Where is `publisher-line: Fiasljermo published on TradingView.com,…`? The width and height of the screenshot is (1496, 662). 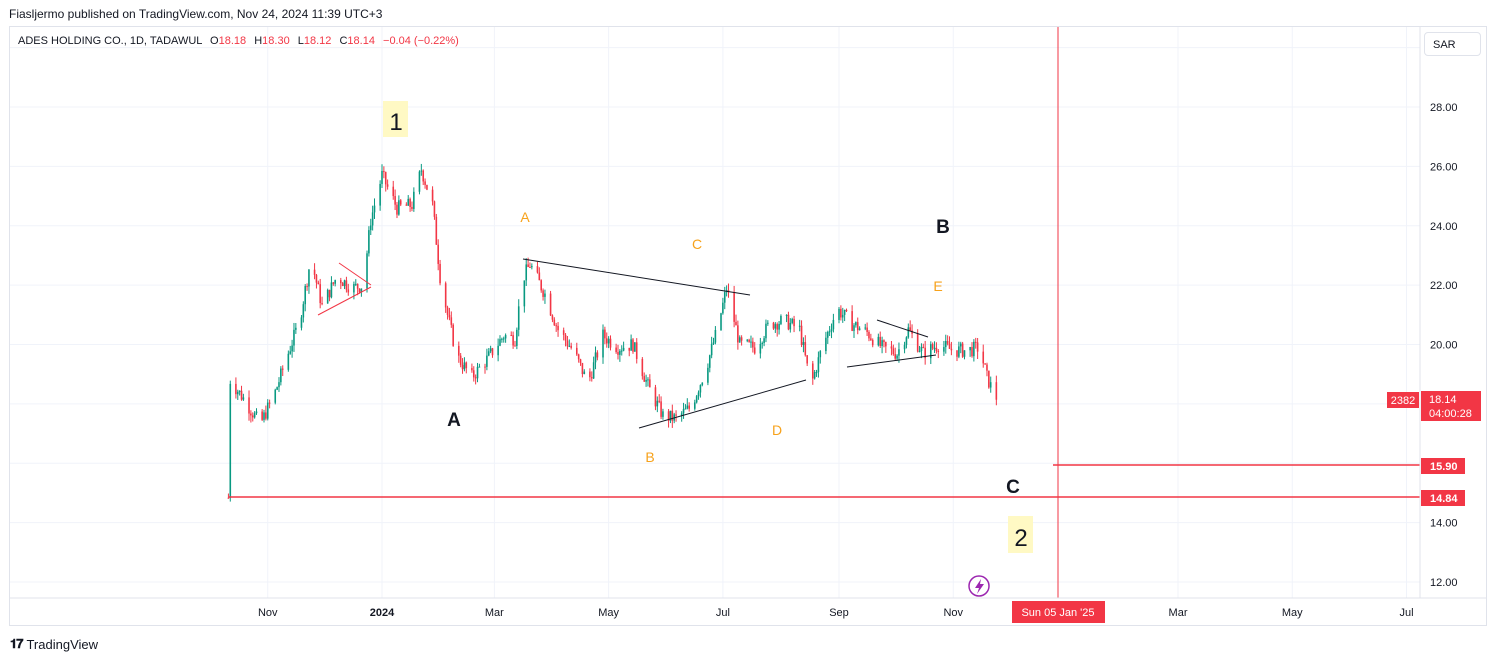 publisher-line: Fiasljermo published on TradingView.com,… is located at coordinates (196, 14).